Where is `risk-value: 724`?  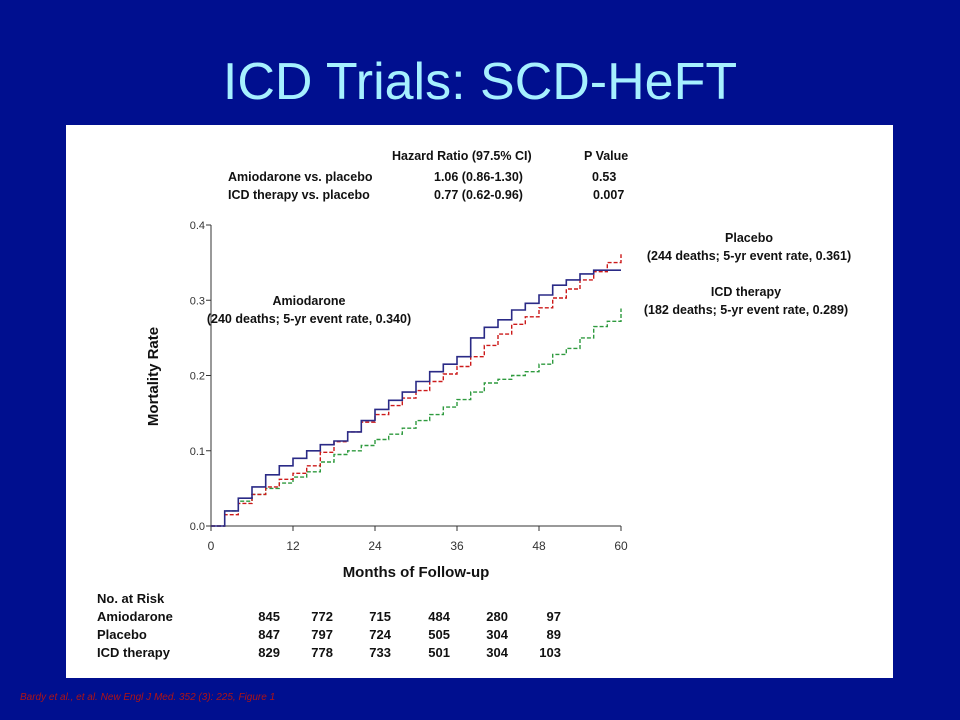 risk-value: 724 is located at coordinates (380, 634).